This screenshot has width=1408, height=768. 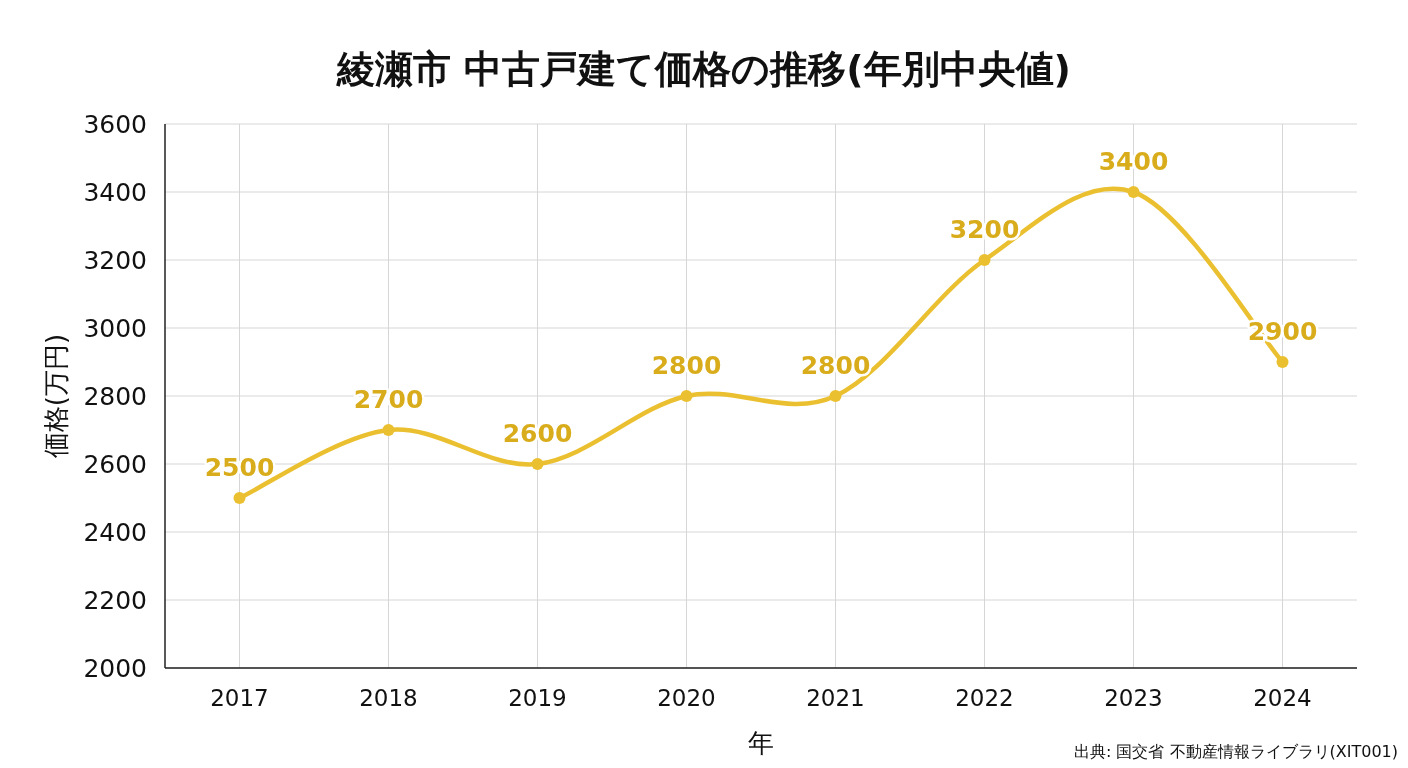 I want to click on x-tick-label: 2021, so click(x=835, y=698).